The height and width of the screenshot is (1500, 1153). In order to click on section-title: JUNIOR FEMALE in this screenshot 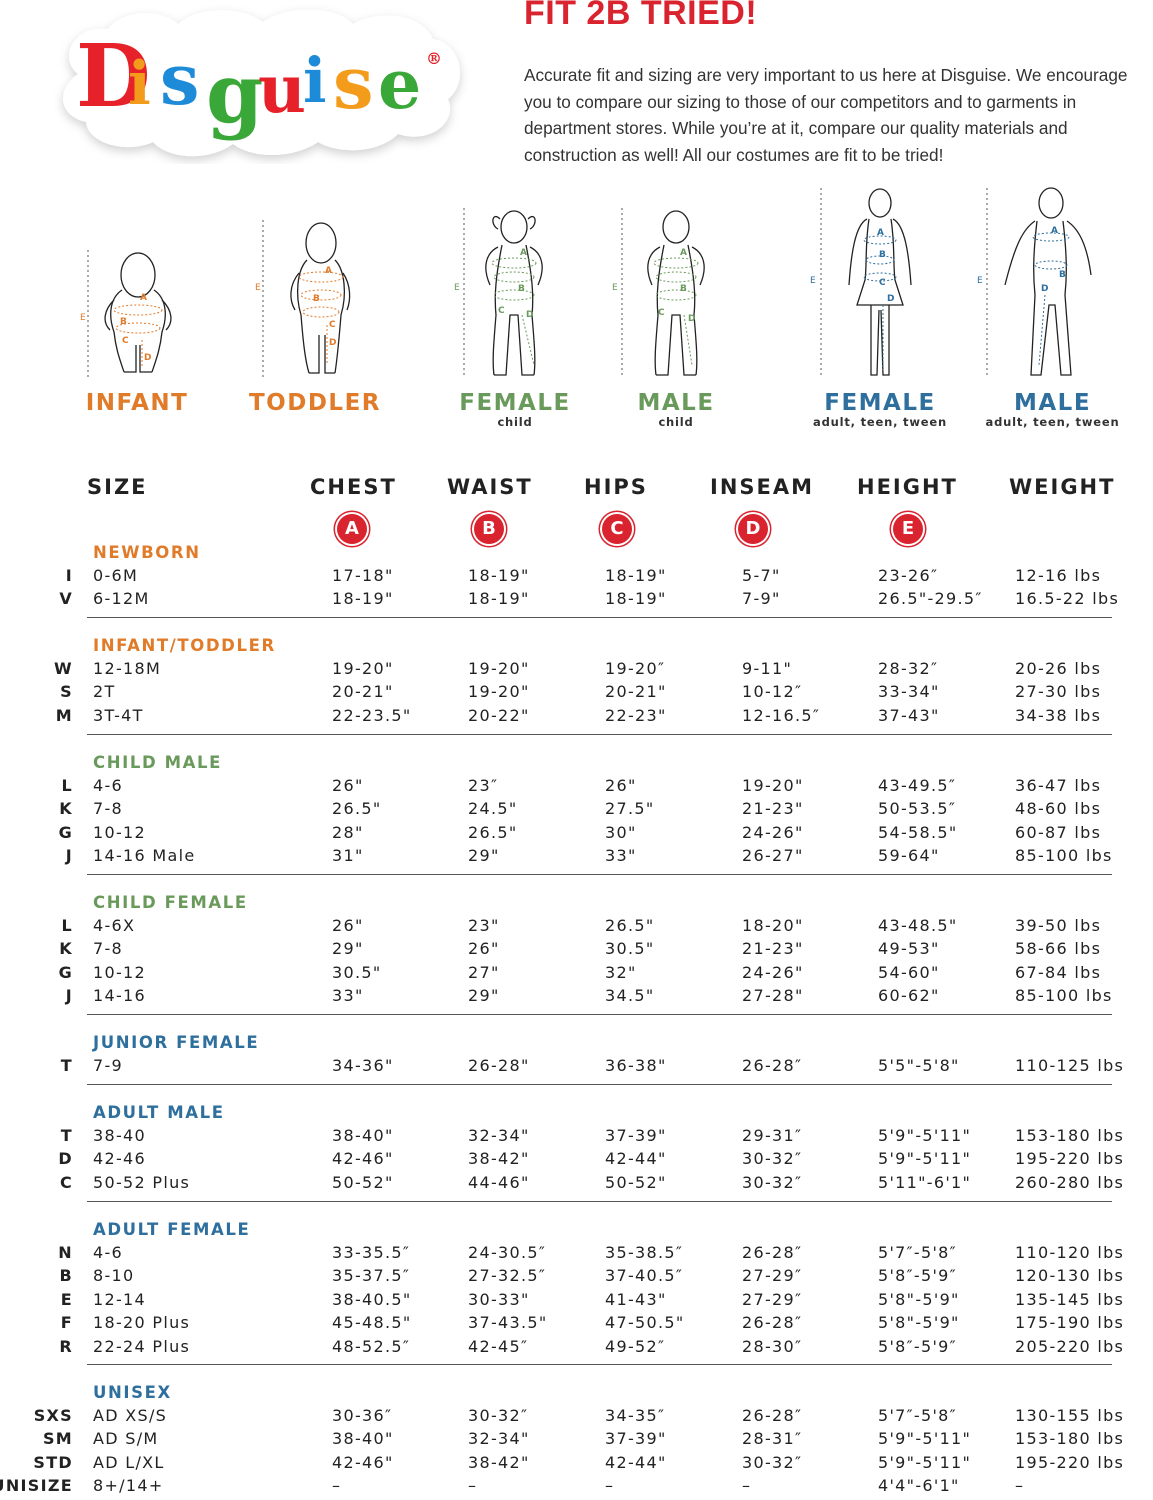, I will do `click(176, 1042)`.